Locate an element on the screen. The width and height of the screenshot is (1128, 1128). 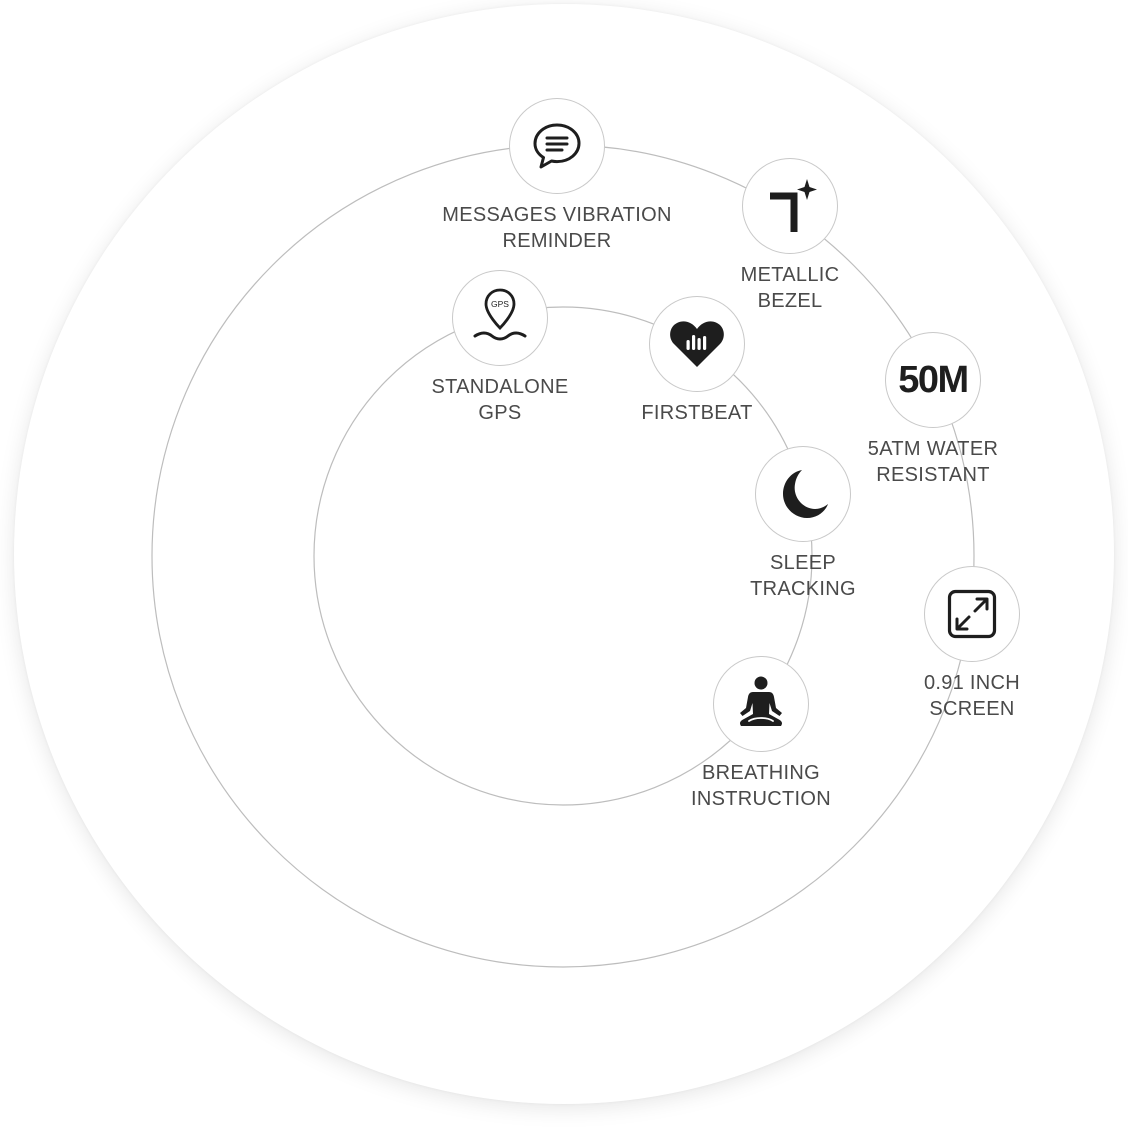
messages-label: MESSAGES VIBRATION REMINDER is located at coordinates (557, 228).